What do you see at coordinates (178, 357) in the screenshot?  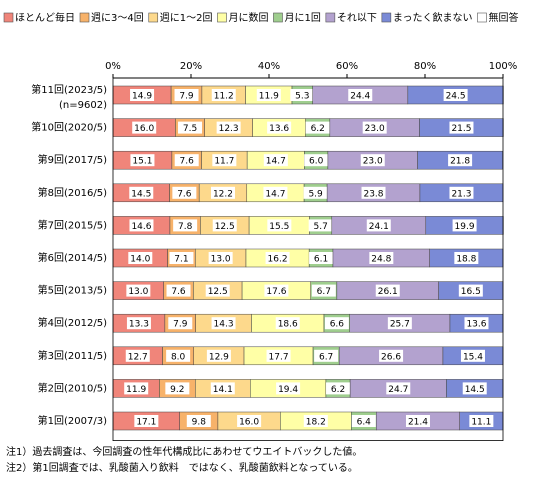 I see `value-label: 8.0` at bounding box center [178, 357].